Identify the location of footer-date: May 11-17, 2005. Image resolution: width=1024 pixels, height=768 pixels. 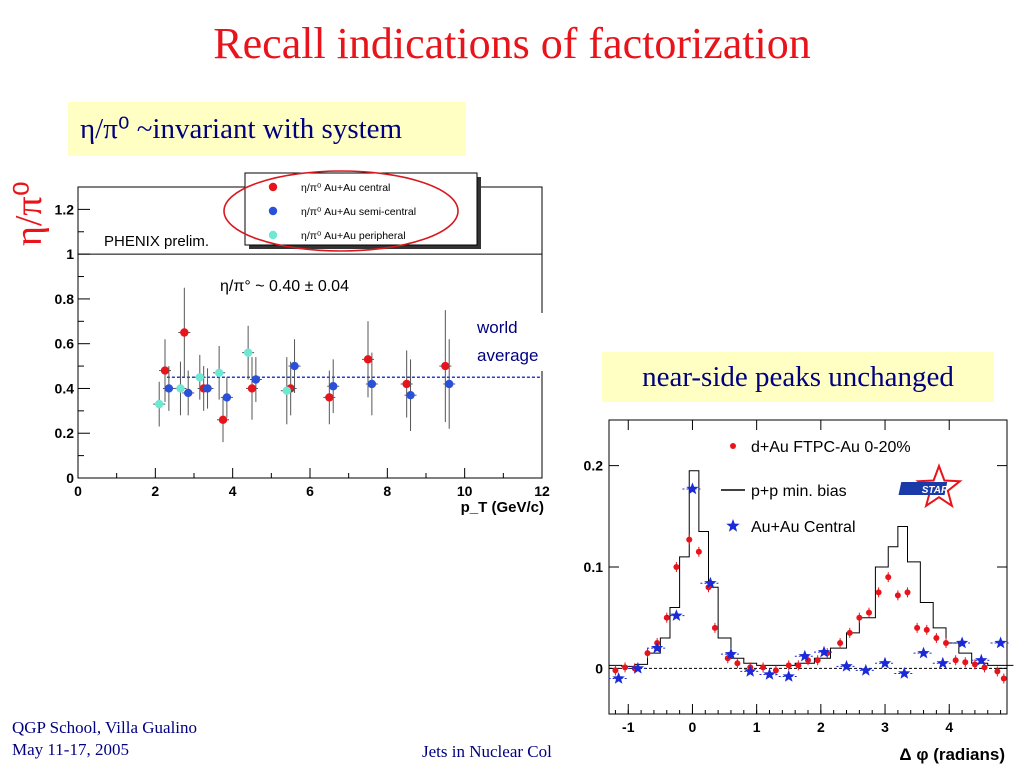
(70, 749).